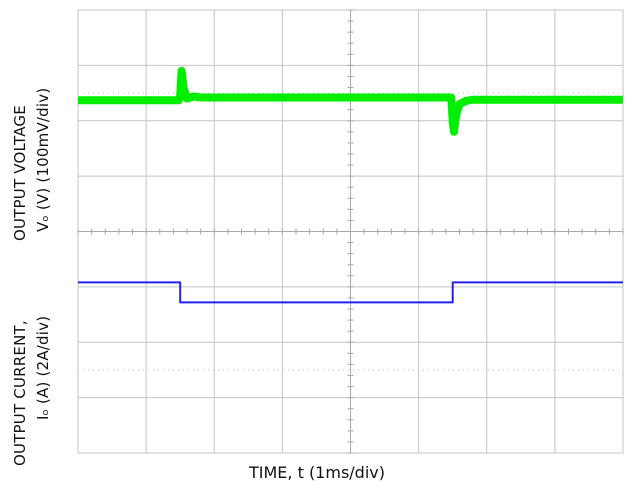  I want to click on output-current-trace, so click(350, 292).